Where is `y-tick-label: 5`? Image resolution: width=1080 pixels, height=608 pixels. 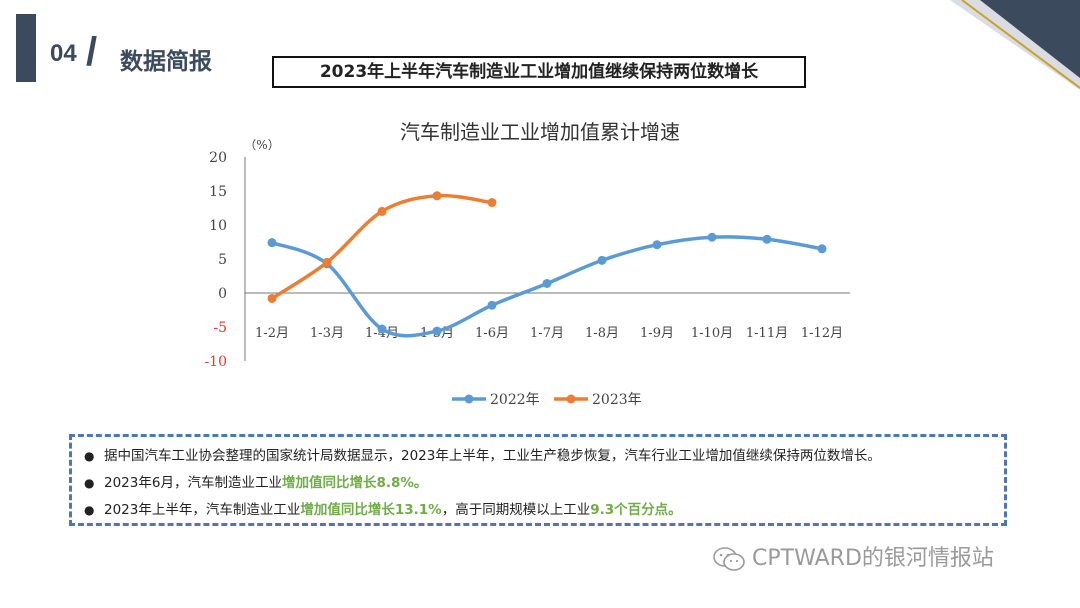 y-tick-label: 5 is located at coordinates (222, 260).